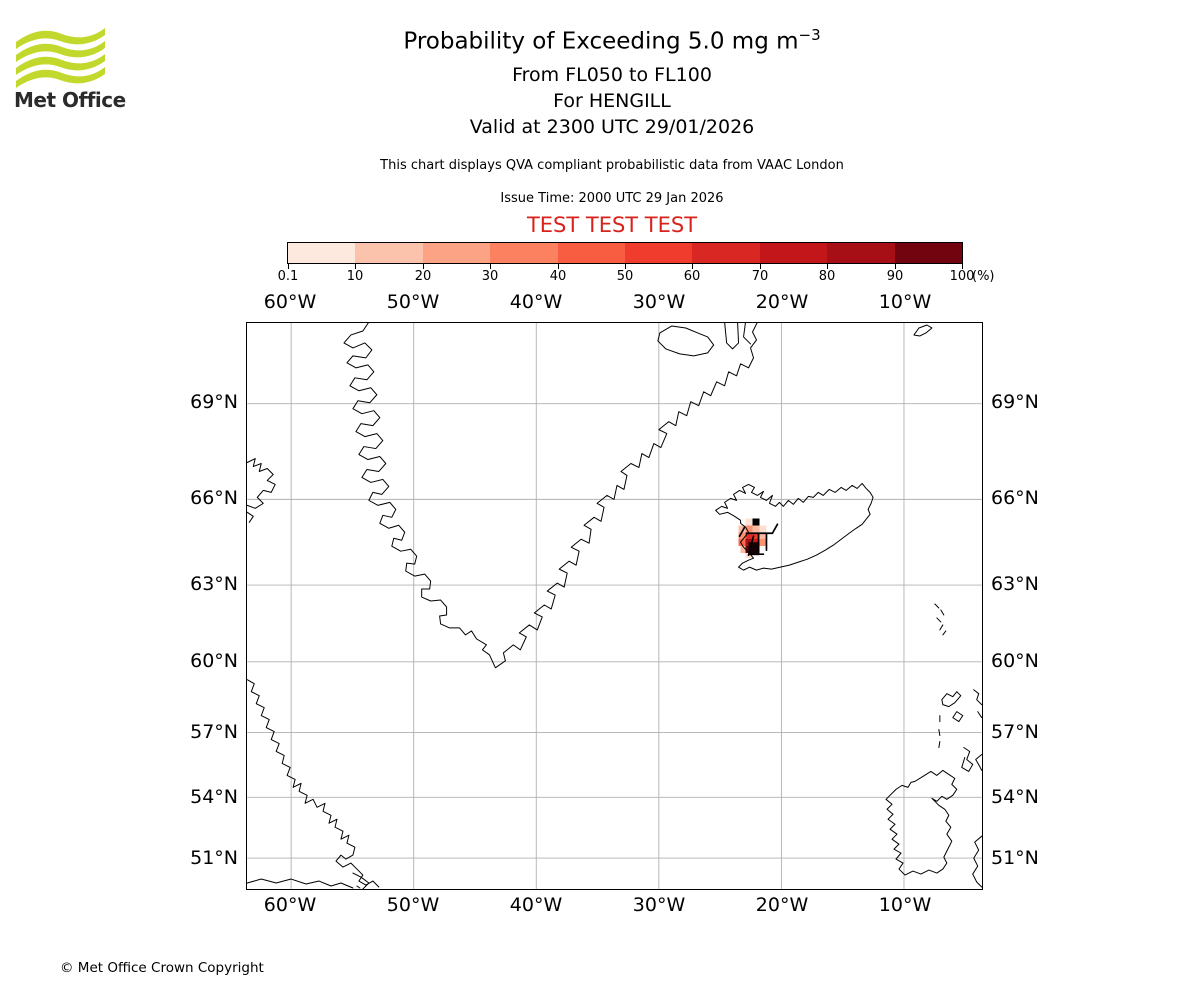 The width and height of the screenshot is (1200, 1000). What do you see at coordinates (162, 968) in the screenshot?
I see `copyright-notice: © Met Office Crown Copyright` at bounding box center [162, 968].